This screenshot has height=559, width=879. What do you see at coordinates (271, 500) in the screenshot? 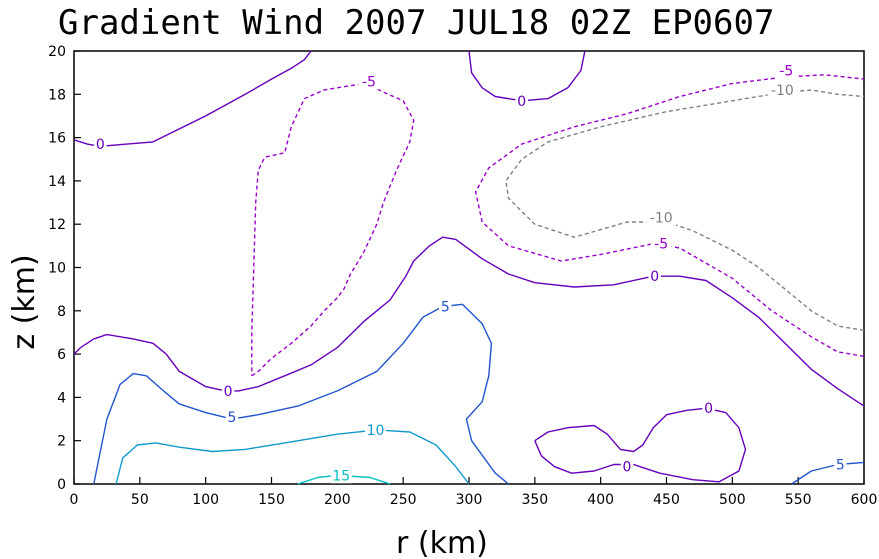
I see `x-tick-label: 150` at bounding box center [271, 500].